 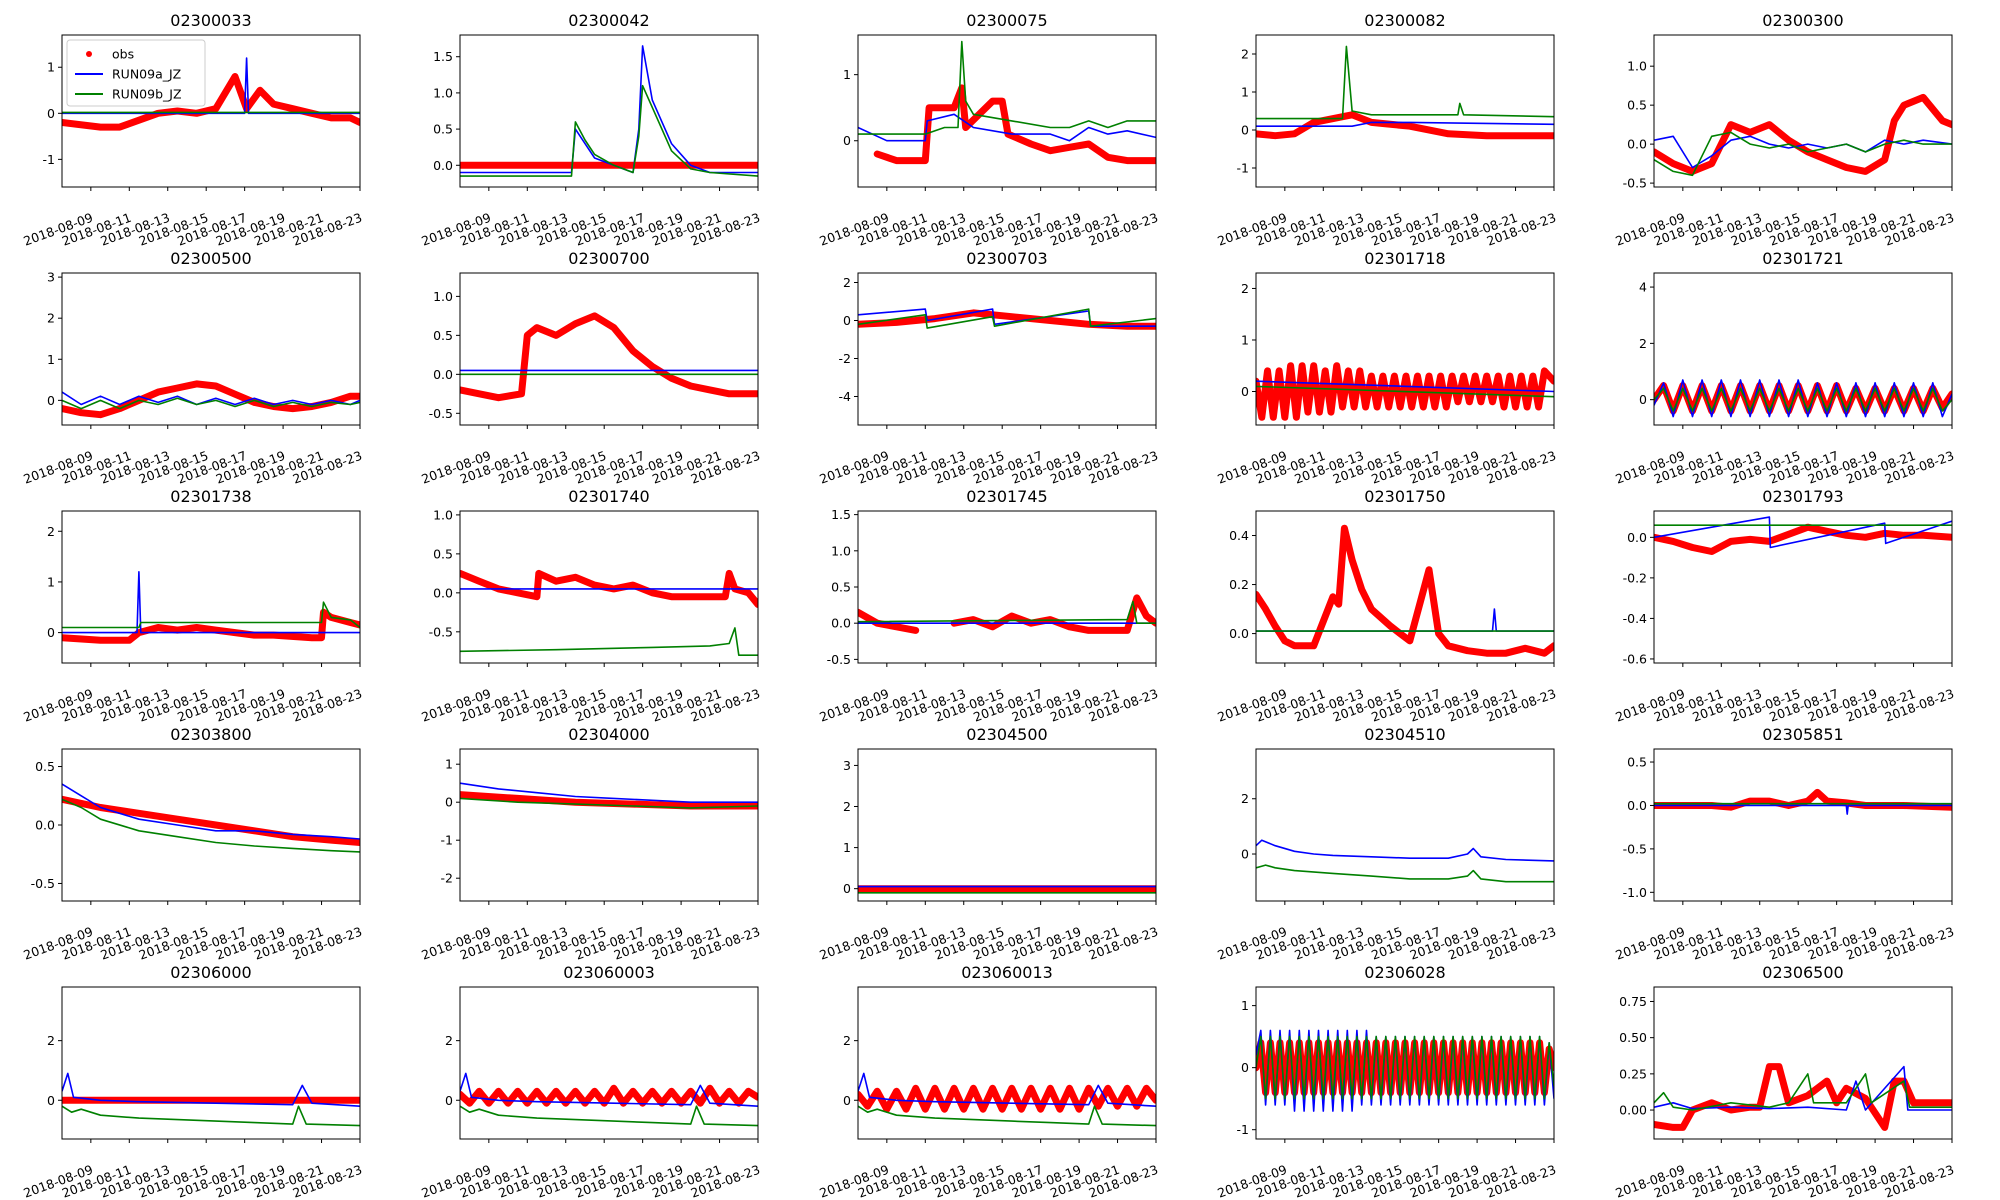 What do you see at coordinates (1802, 972) in the screenshot?
I see `panel-title: 02306500` at bounding box center [1802, 972].